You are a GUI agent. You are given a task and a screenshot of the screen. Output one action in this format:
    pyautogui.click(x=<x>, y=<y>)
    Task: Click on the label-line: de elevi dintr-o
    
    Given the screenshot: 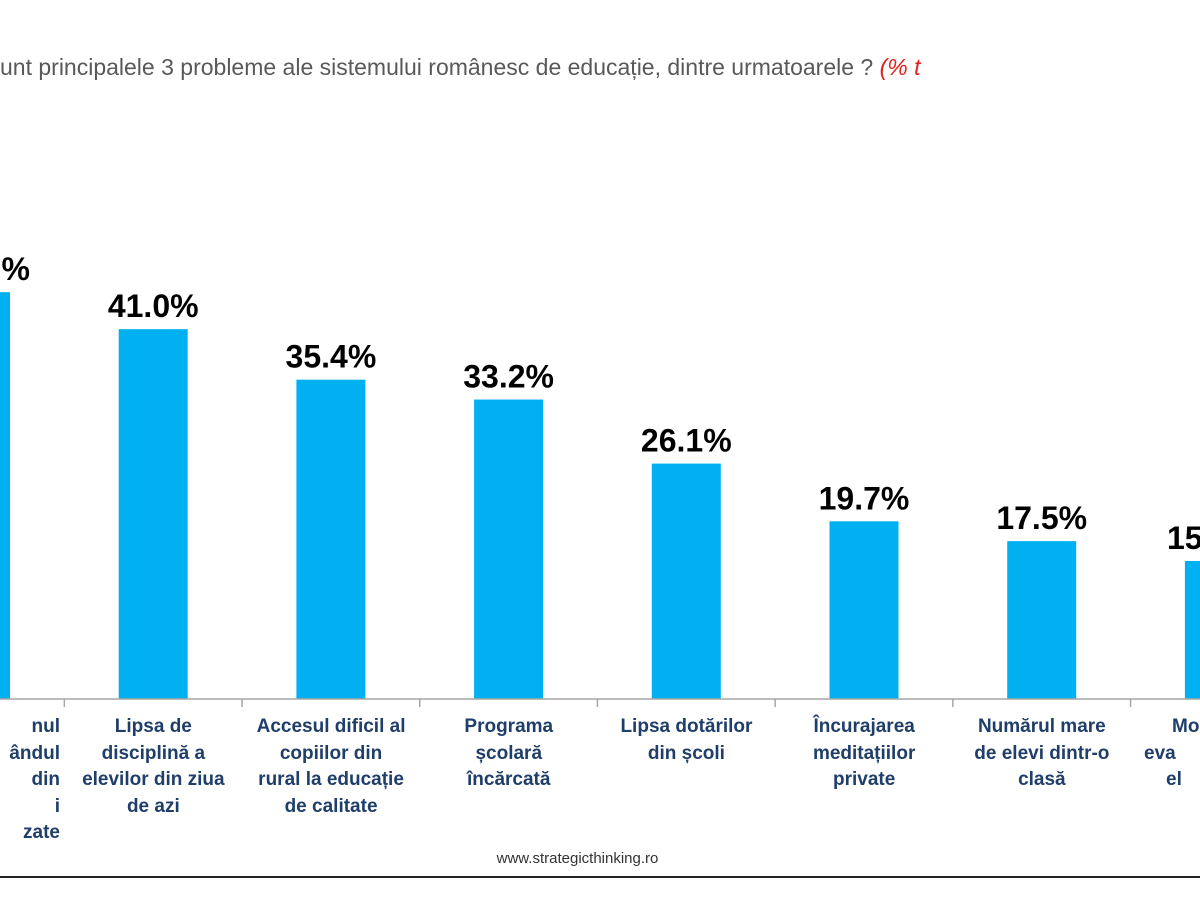 What is the action you would take?
    pyautogui.click(x=1042, y=753)
    